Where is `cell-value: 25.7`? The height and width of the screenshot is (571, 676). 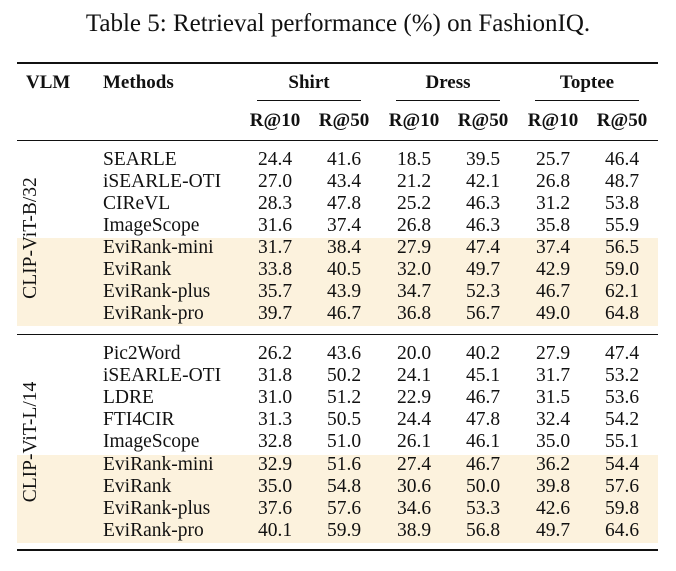
cell-value: 25.7 is located at coordinates (553, 159).